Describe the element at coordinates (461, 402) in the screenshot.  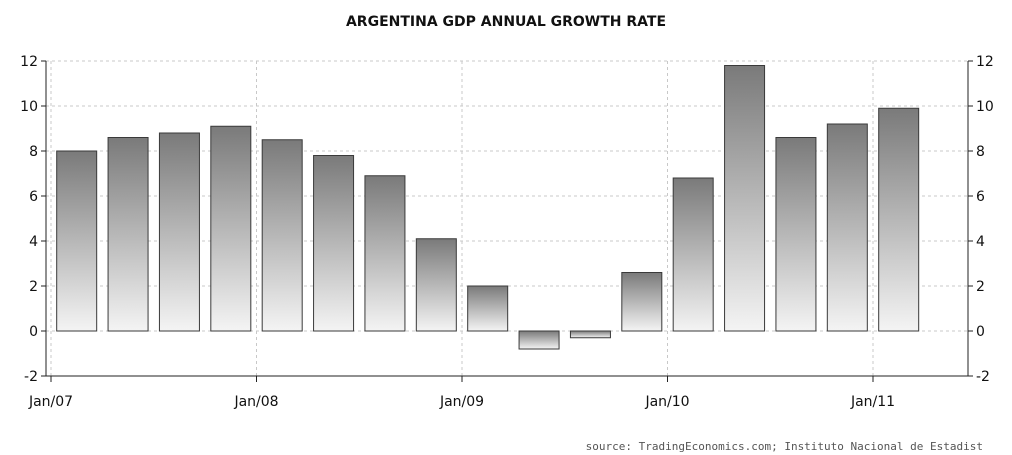
I see `x-tick-label: Jan/09` at that location.